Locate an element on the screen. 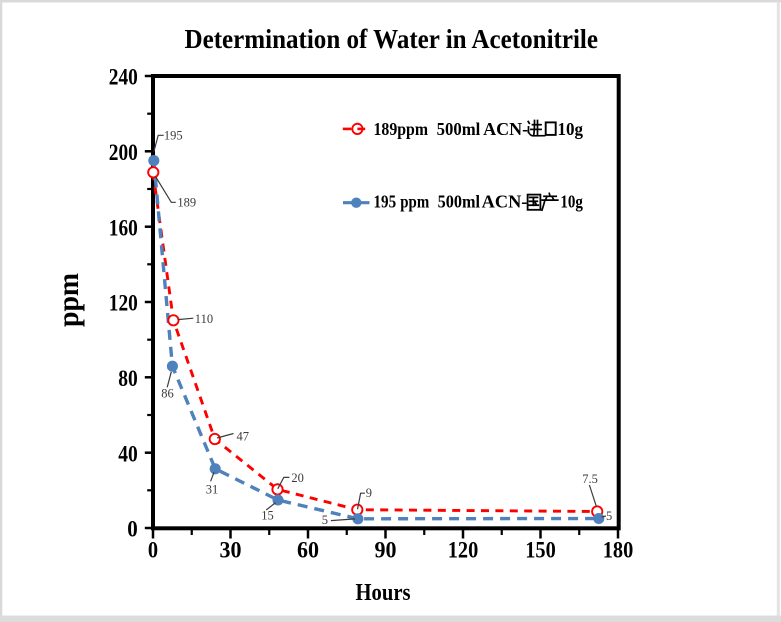 Image resolution: width=781 pixels, height=622 pixels. svg-text: 200 is located at coordinates (123, 152).